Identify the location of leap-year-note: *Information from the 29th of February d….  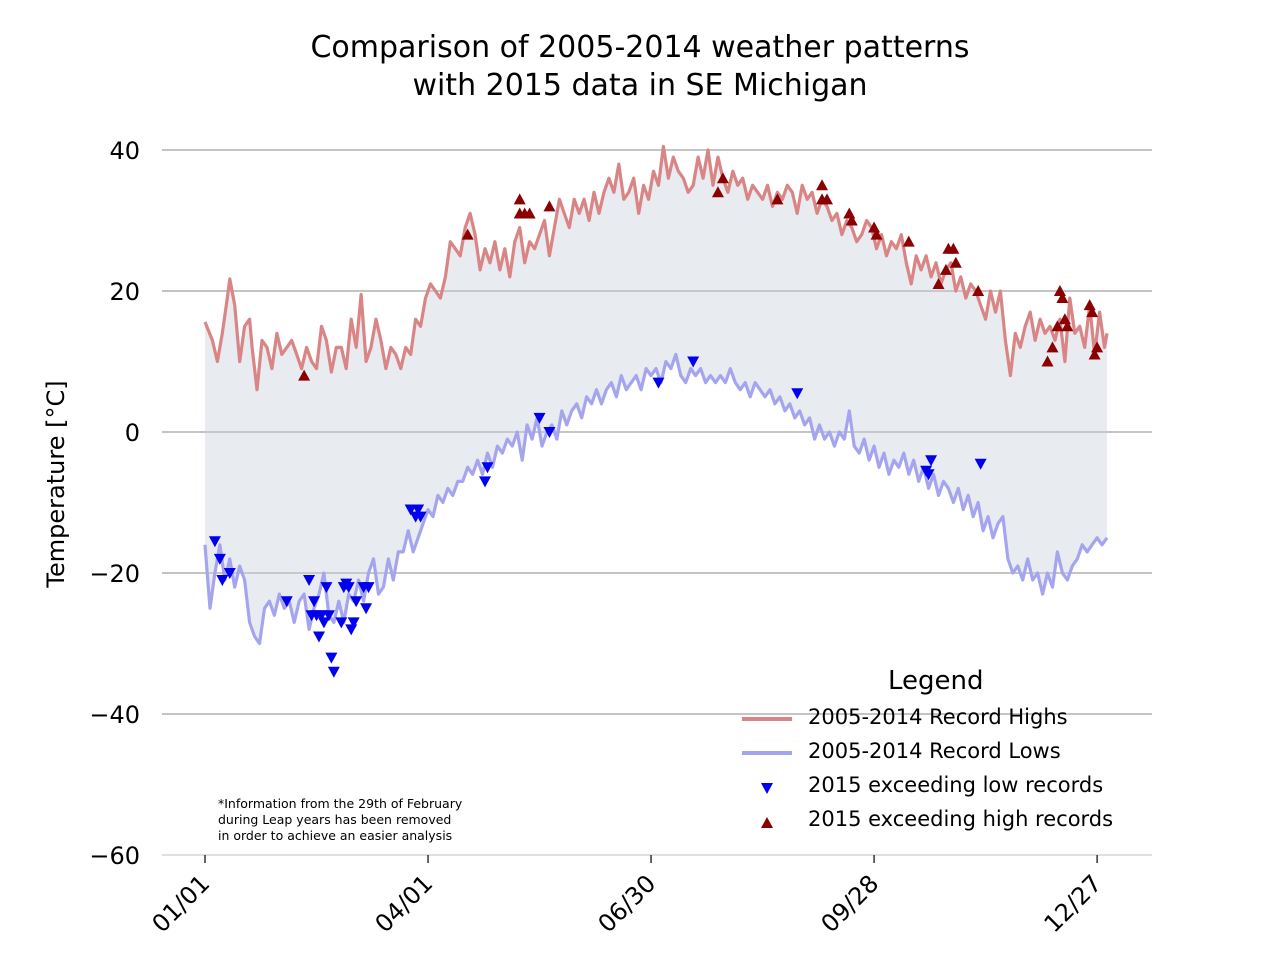
(340, 820).